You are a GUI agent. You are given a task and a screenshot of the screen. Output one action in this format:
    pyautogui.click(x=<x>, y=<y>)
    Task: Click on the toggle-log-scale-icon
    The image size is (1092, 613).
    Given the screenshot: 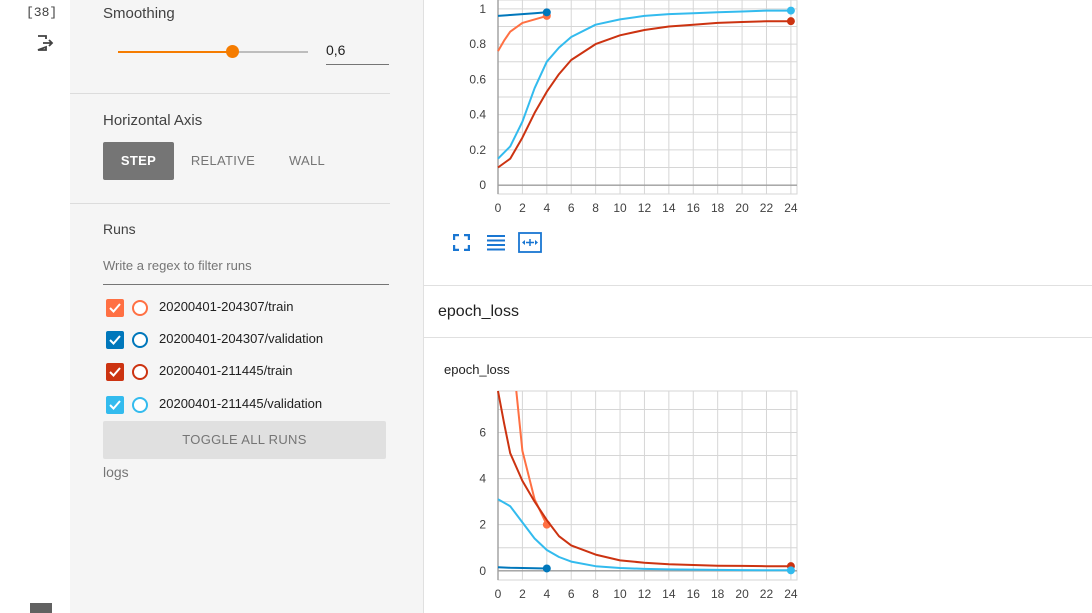 What is the action you would take?
    pyautogui.click(x=496, y=245)
    